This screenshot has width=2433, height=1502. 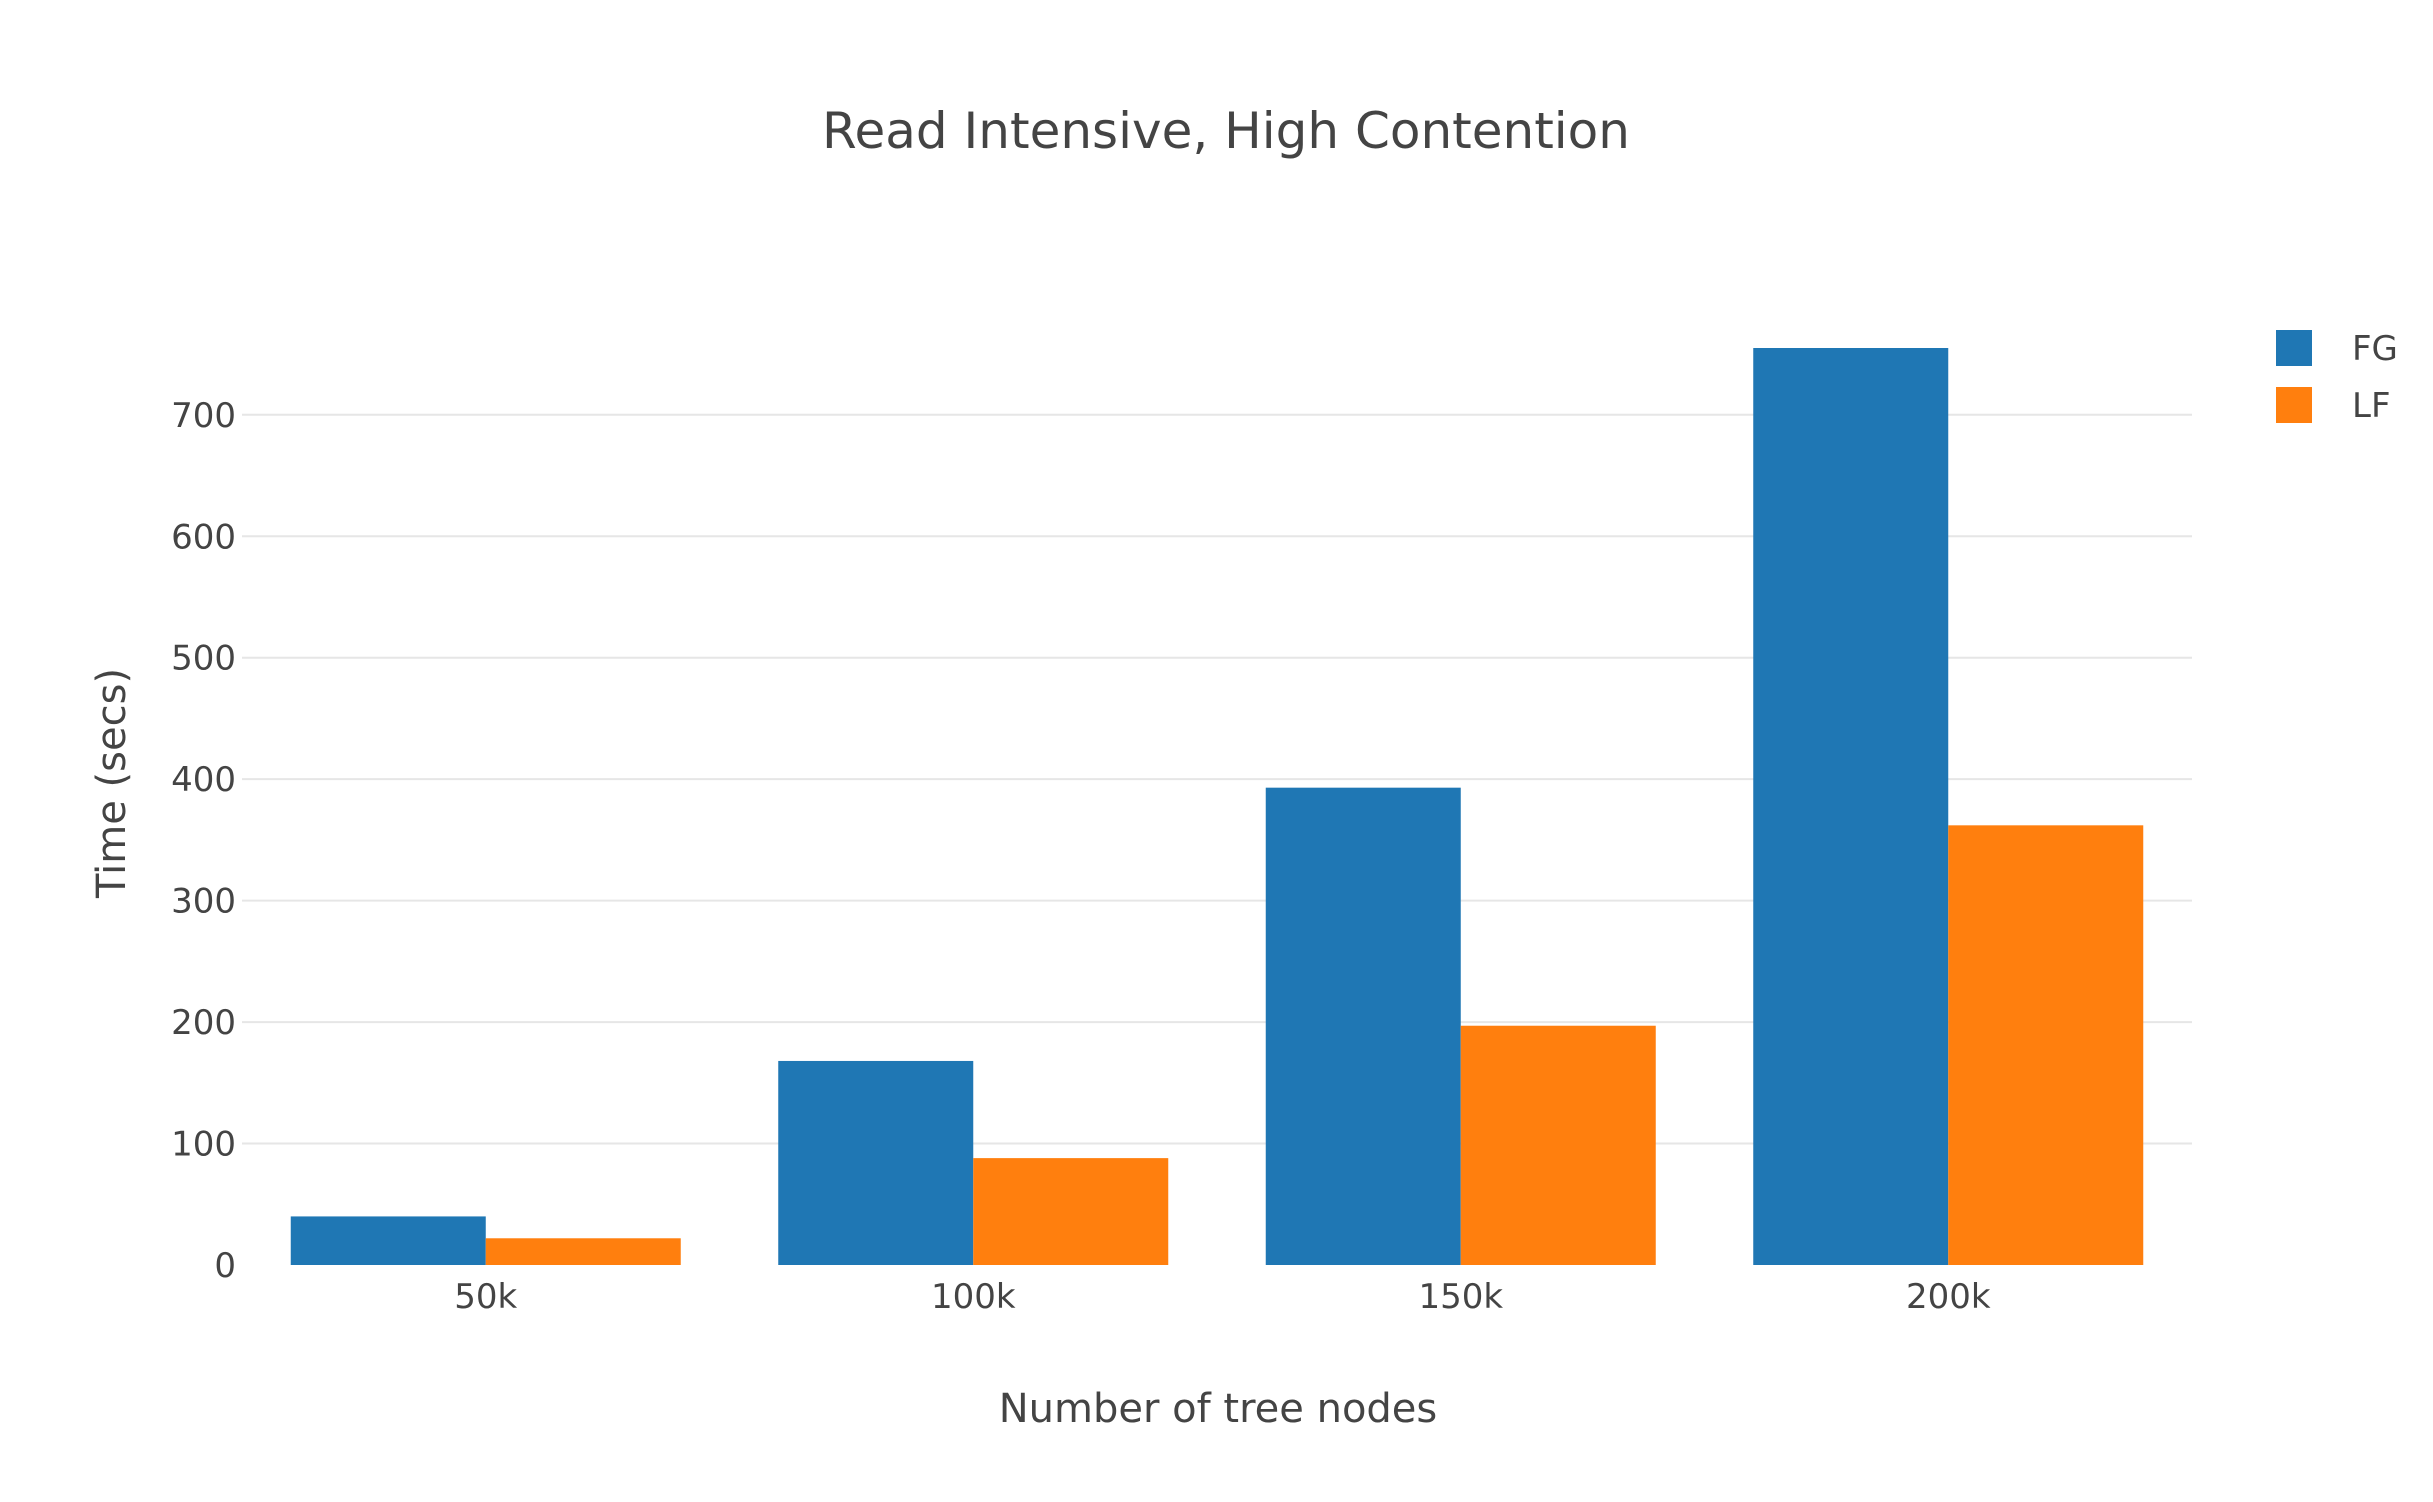 I want to click on bar-lf-200k, so click(x=2046, y=1045).